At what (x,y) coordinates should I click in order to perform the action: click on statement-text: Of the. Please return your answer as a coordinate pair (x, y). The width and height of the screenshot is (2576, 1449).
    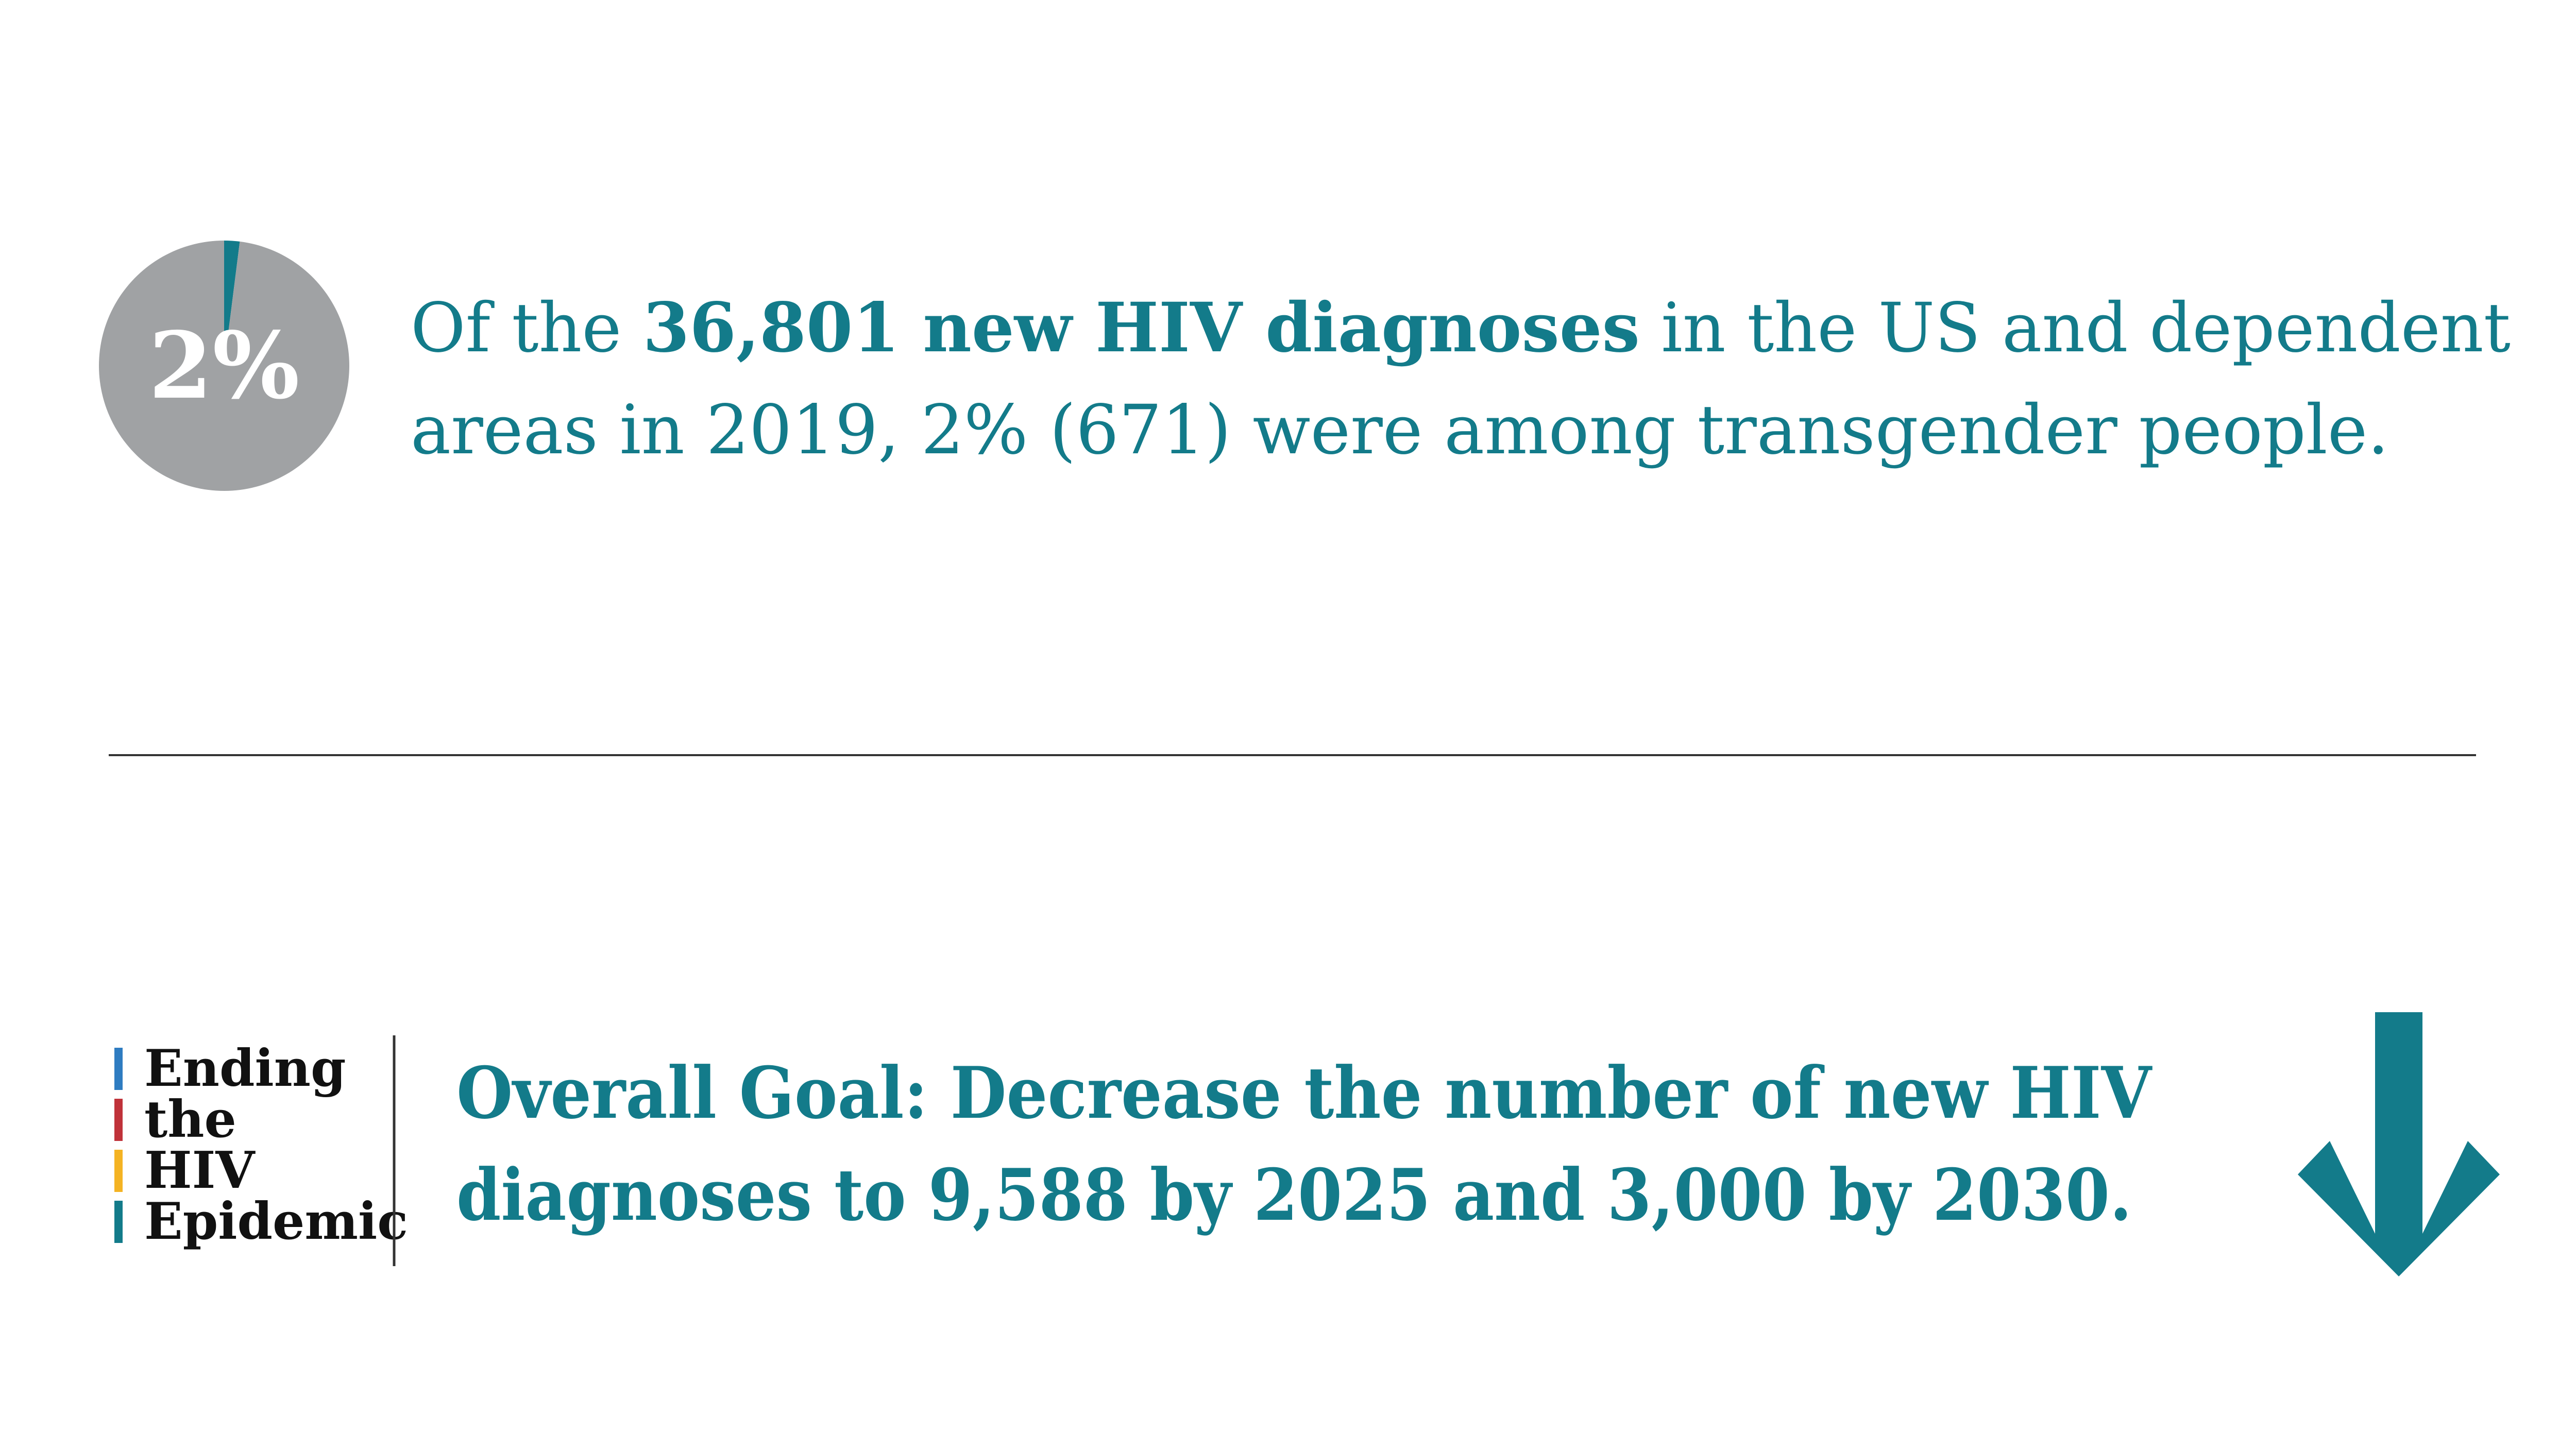
    Looking at the image, I should click on (527, 328).